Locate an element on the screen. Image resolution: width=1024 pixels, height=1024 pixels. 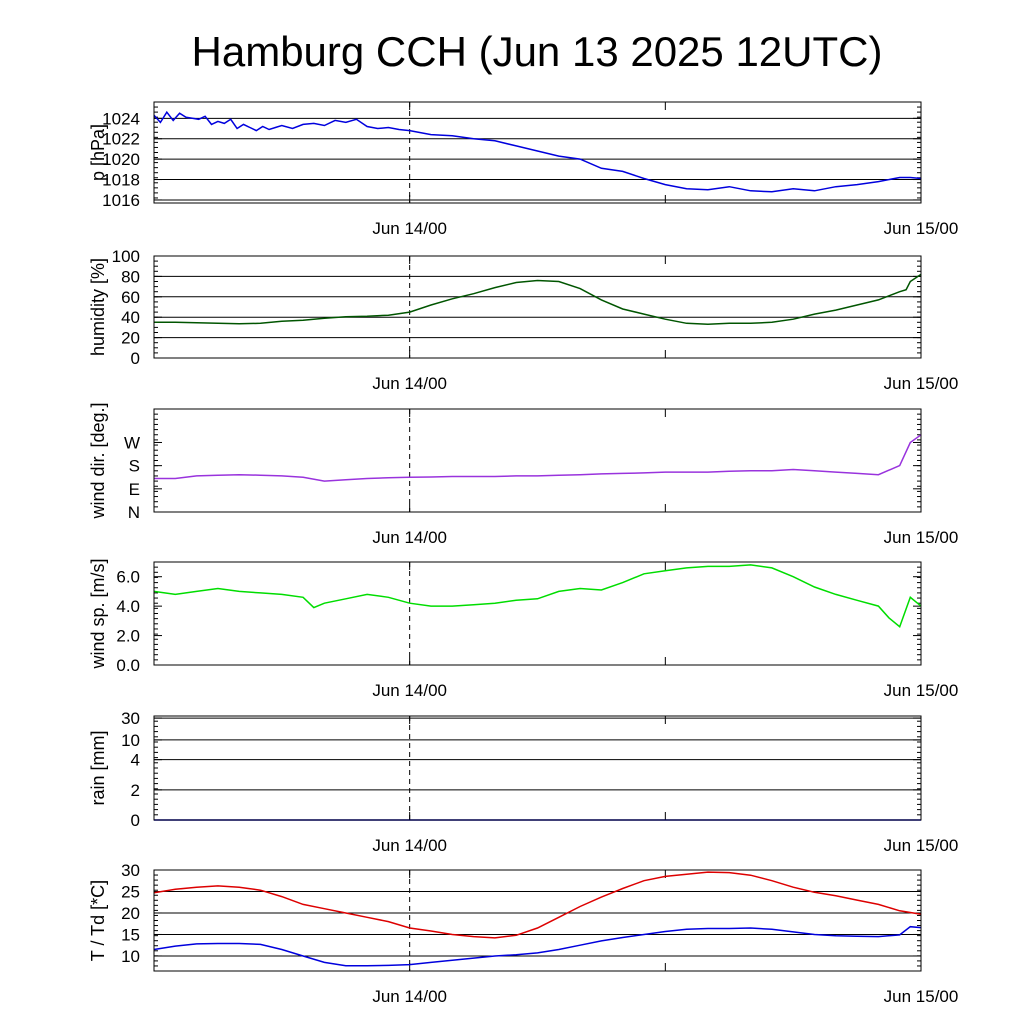
temperature-ylabel: T / Td [*C] is located at coordinates (98, 920).